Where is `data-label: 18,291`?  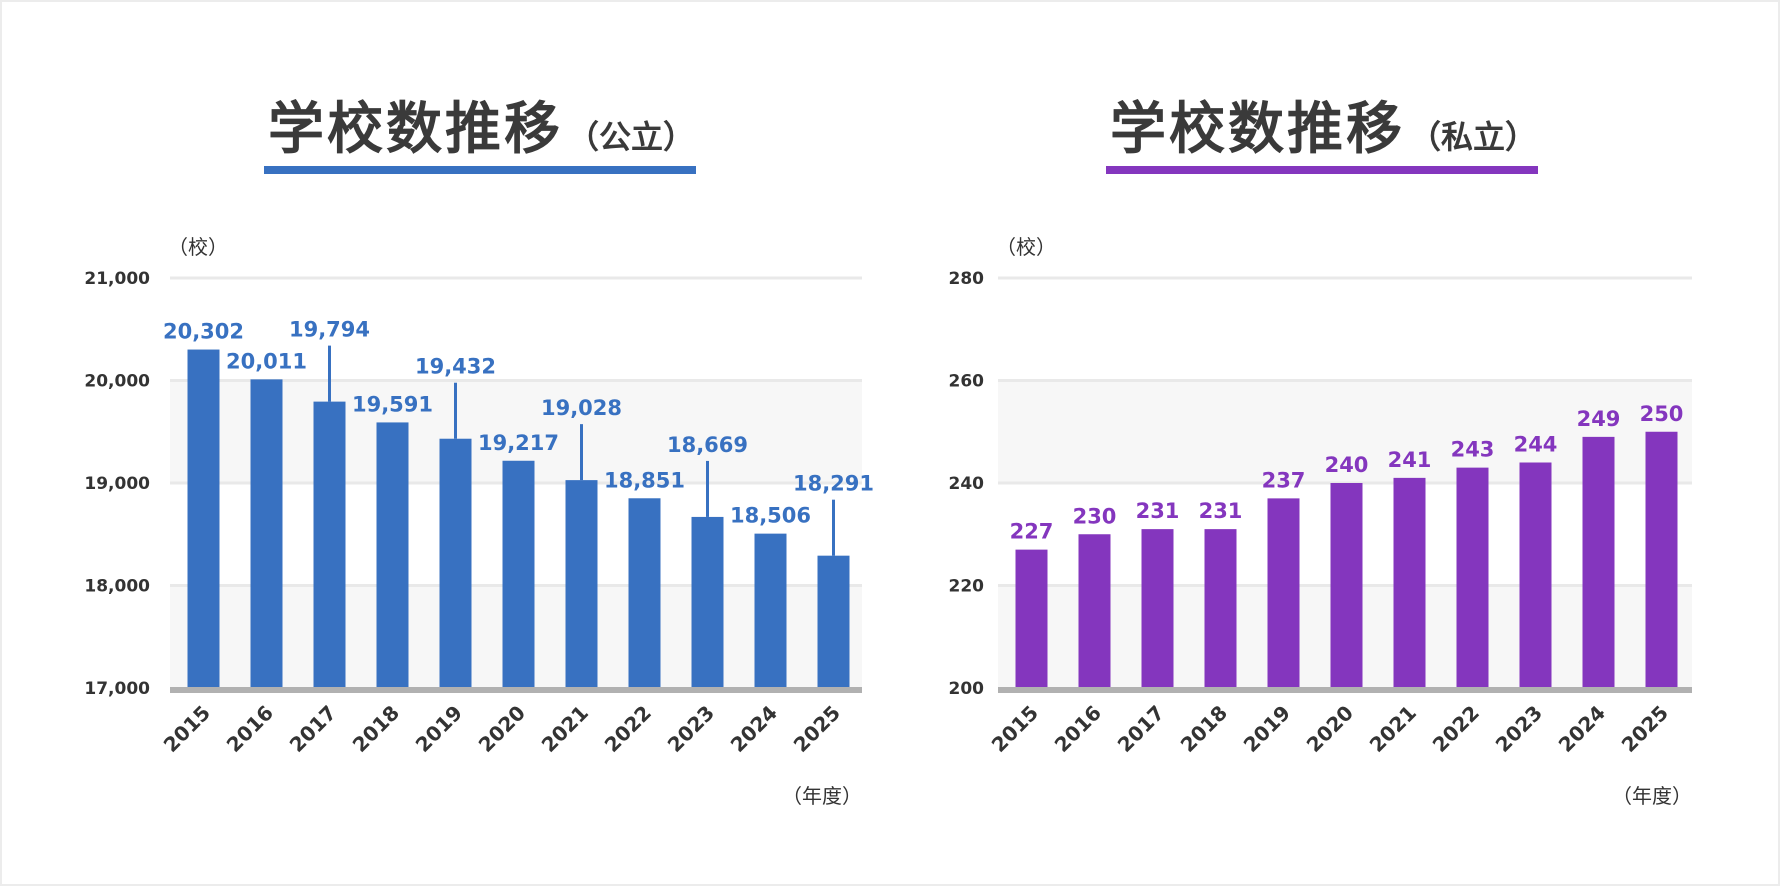
data-label: 18,291 is located at coordinates (833, 484).